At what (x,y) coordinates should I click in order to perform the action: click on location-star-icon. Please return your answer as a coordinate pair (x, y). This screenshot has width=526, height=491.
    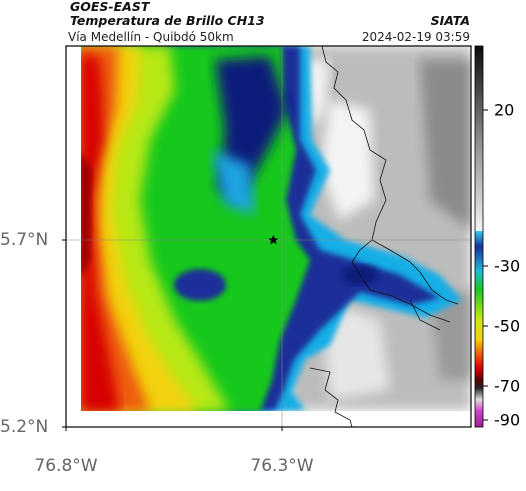
    Looking at the image, I should click on (273, 240).